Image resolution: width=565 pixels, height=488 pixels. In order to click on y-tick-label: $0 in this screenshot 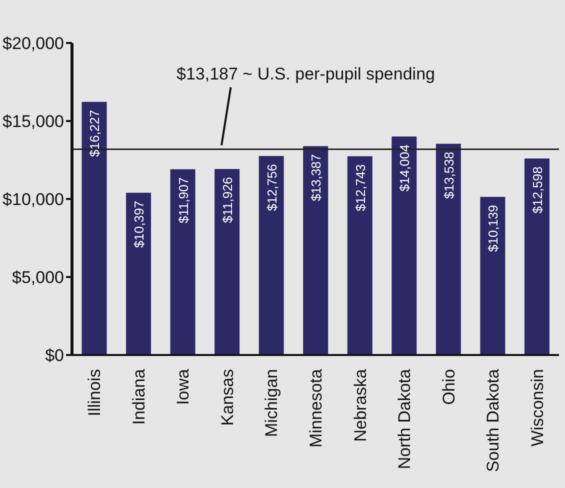, I will do `click(54, 356)`.